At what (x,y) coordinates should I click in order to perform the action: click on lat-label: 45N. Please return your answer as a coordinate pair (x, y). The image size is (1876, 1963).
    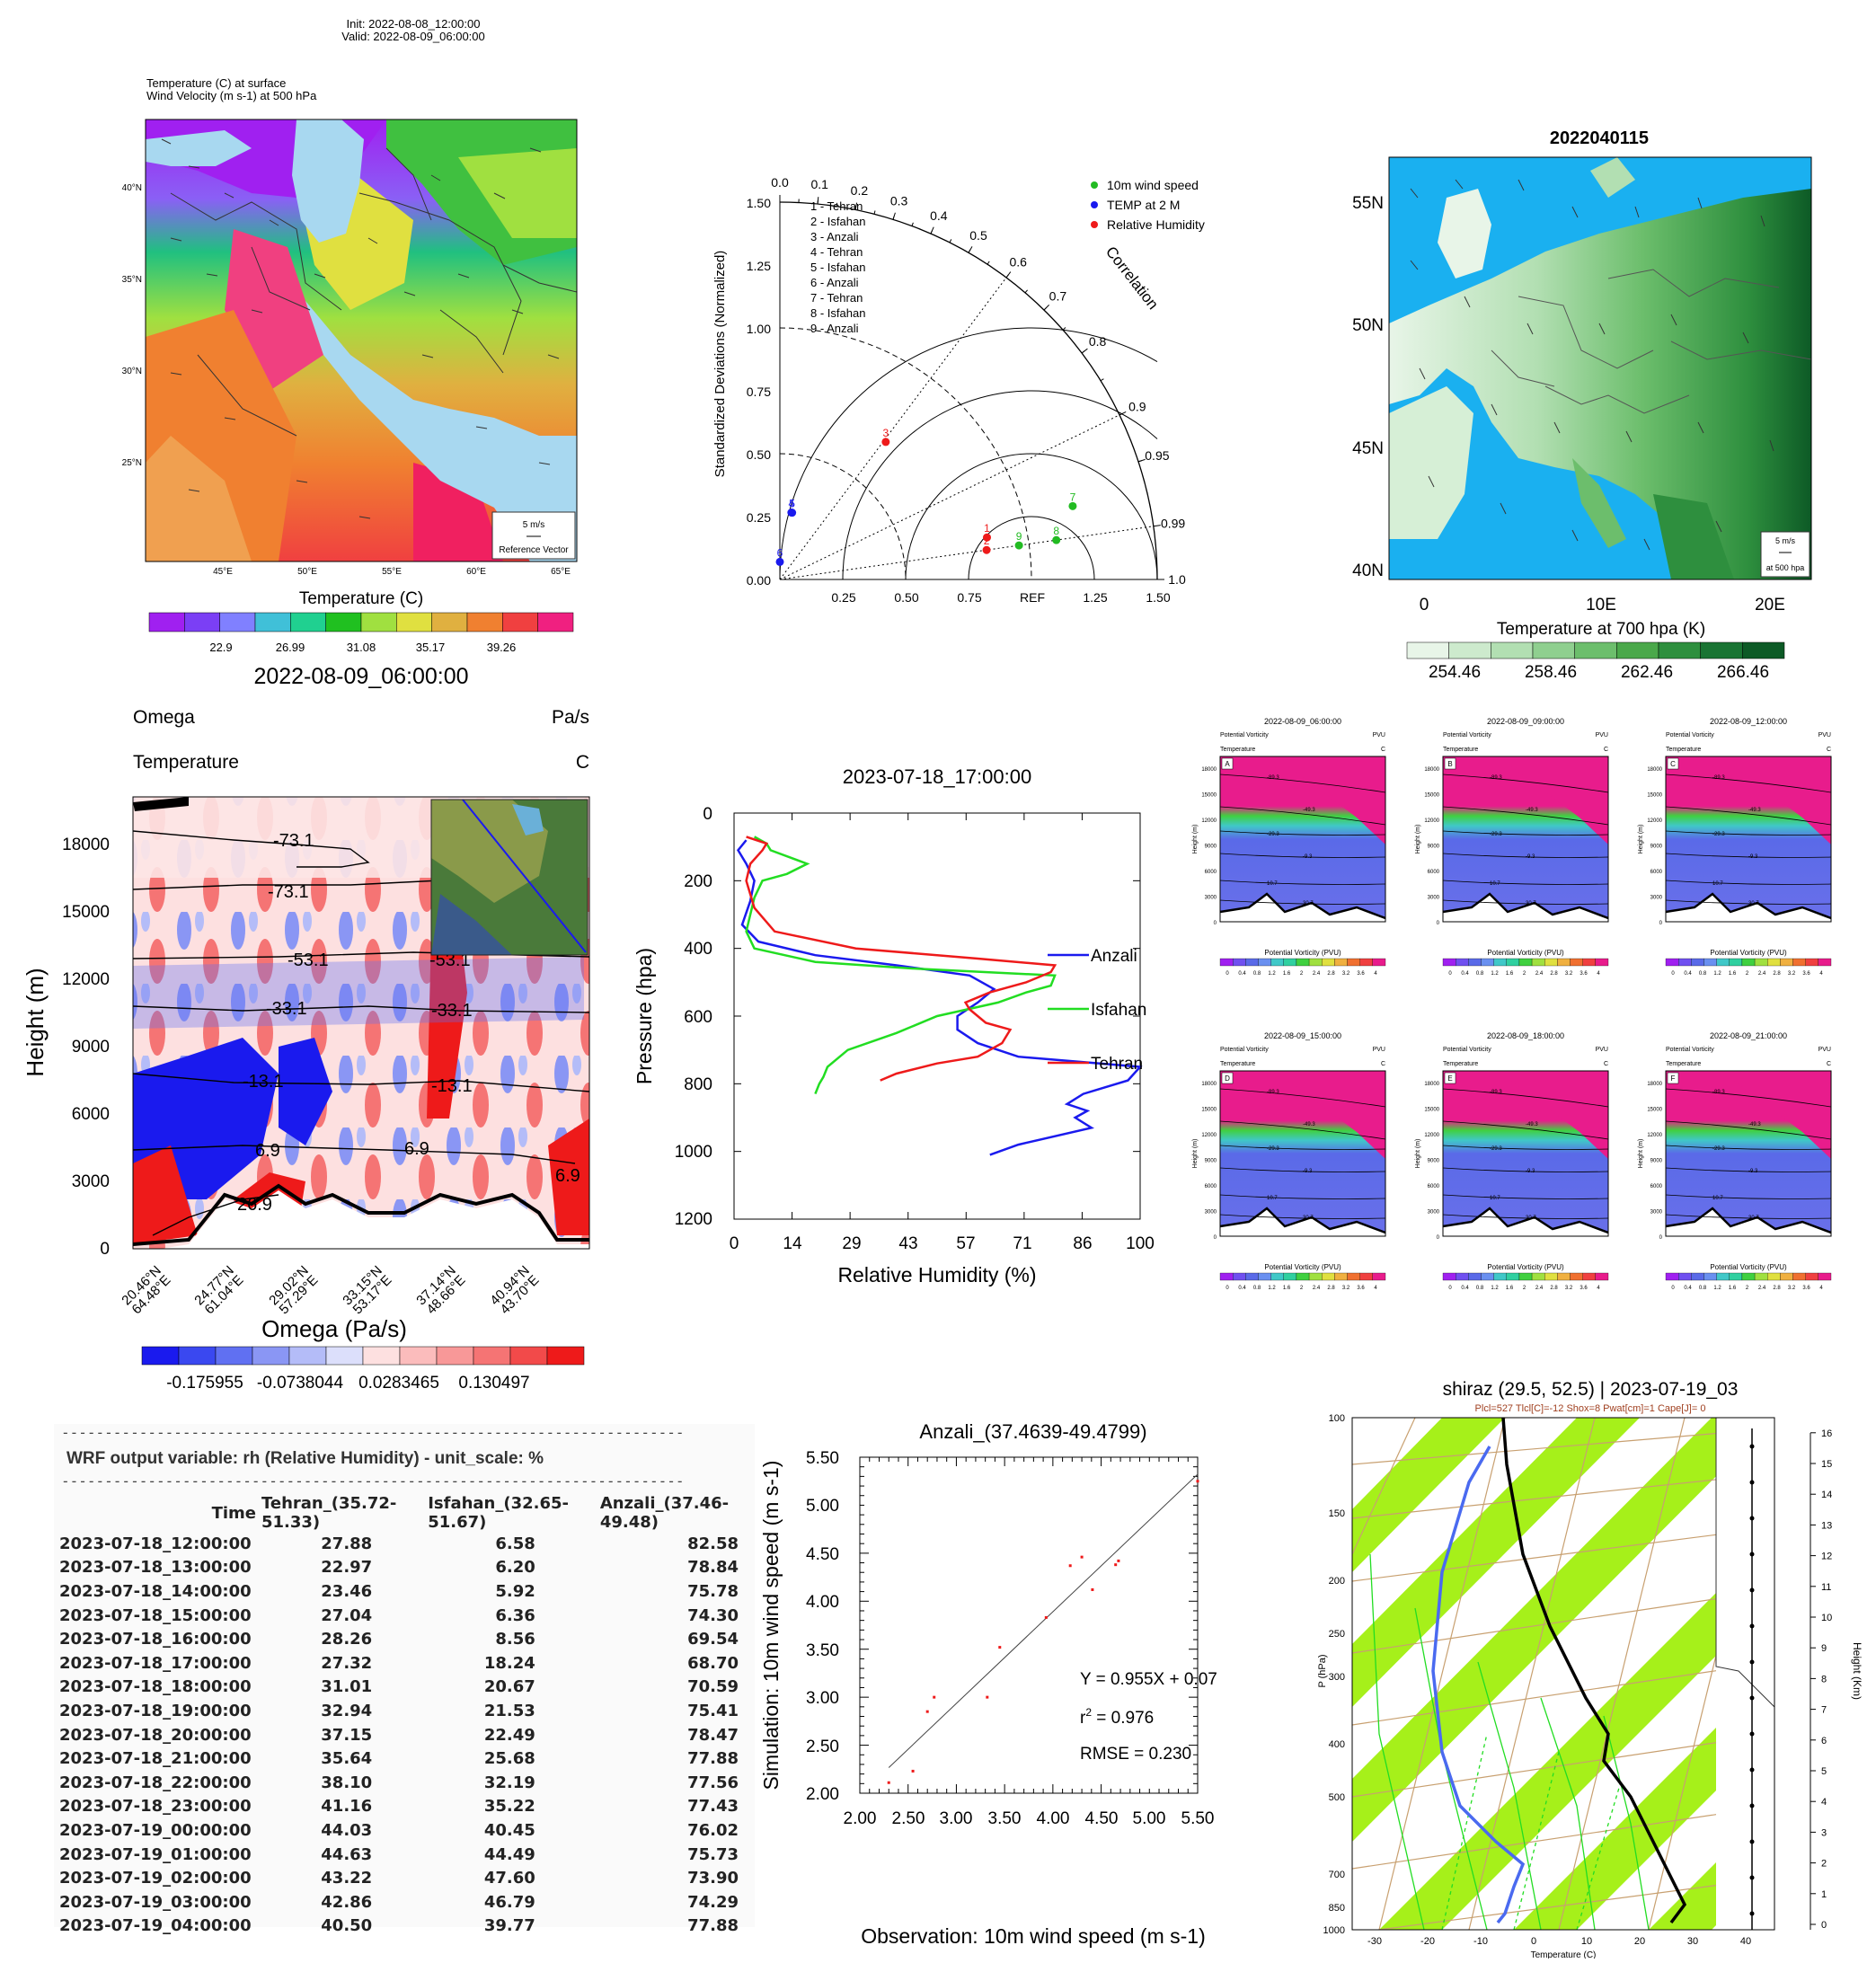
    Looking at the image, I should click on (1368, 448).